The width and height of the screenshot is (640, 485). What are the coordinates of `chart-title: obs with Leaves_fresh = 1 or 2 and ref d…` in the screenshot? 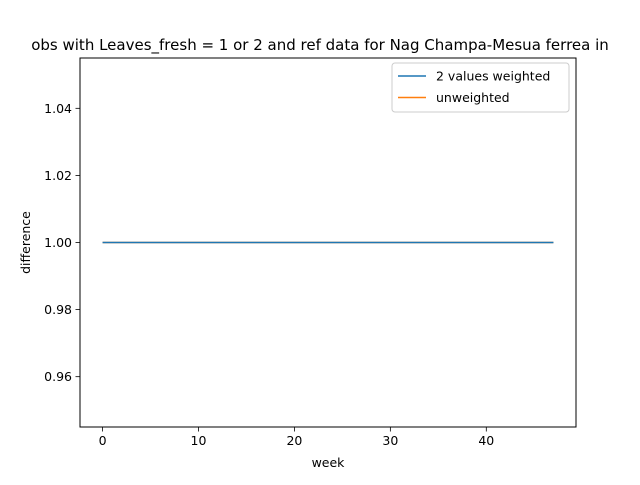 It's located at (320, 45).